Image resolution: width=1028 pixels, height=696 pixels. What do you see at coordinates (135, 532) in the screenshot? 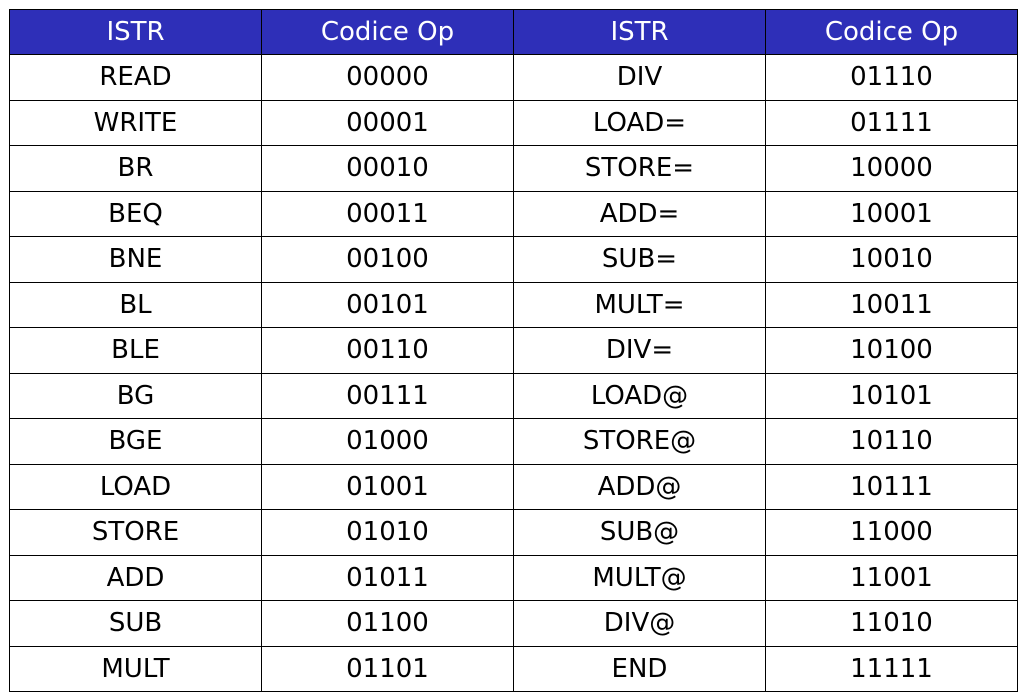
I see `instruction-cell: STORE` at bounding box center [135, 532].